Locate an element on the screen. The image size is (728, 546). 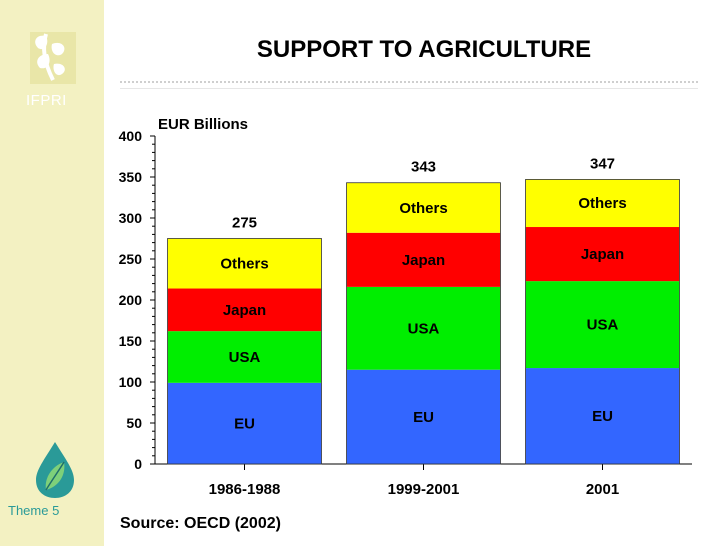
sidebar-panel: IFPRI Theme 5 is located at coordinates (52, 273).